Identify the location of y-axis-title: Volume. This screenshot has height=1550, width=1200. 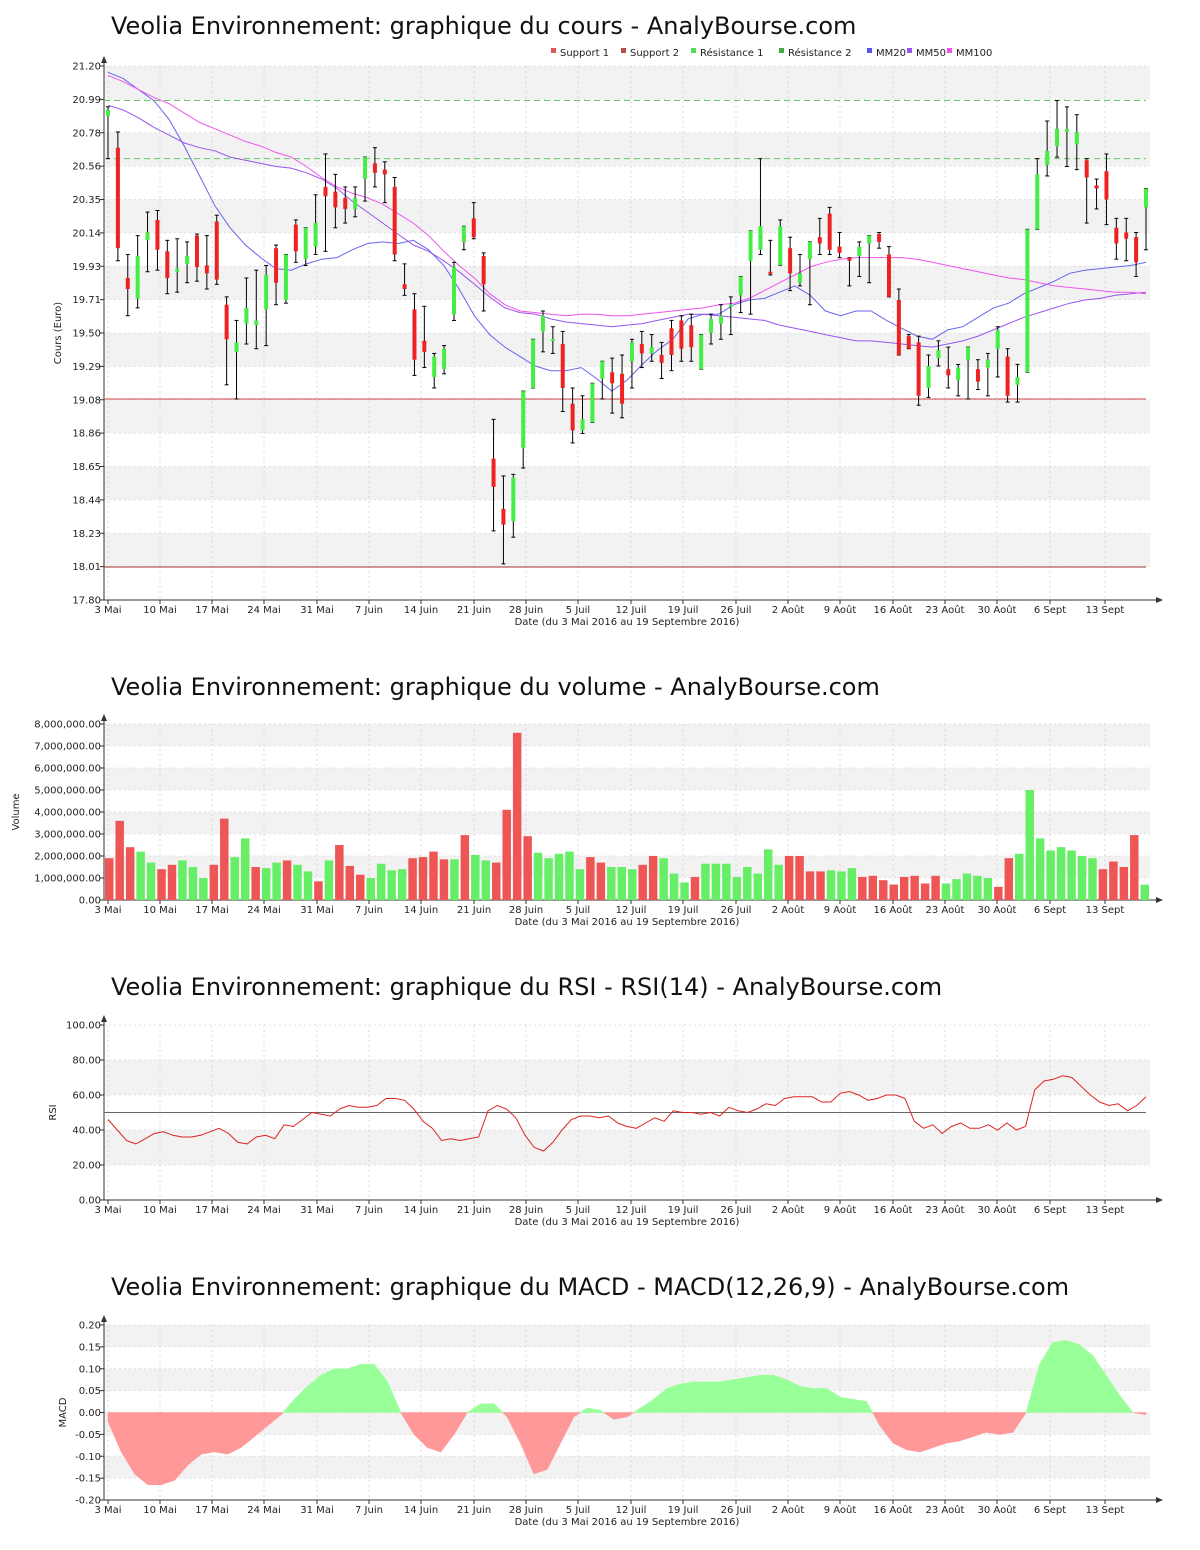
(16, 811).